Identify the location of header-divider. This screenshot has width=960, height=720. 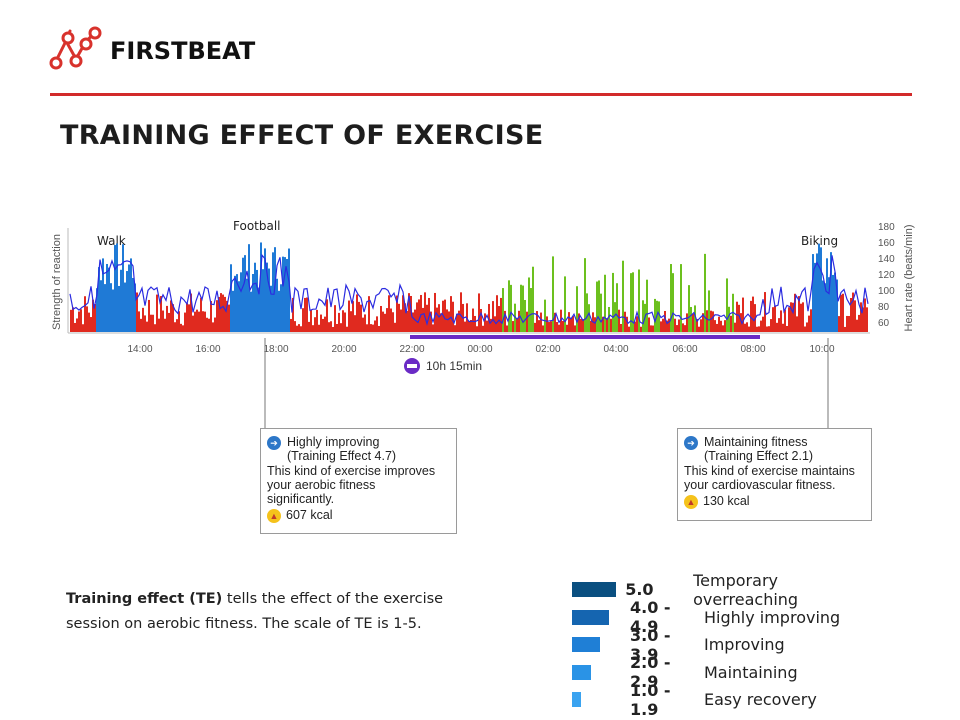
(481, 94).